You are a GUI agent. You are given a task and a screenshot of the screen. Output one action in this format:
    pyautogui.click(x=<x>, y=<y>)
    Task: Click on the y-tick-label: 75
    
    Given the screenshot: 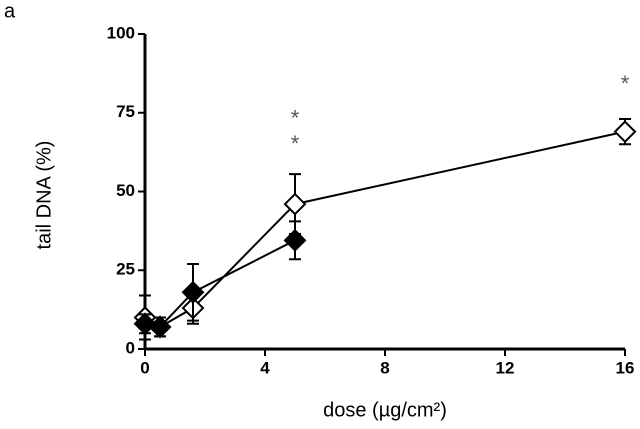 What is the action you would take?
    pyautogui.click(x=125, y=111)
    